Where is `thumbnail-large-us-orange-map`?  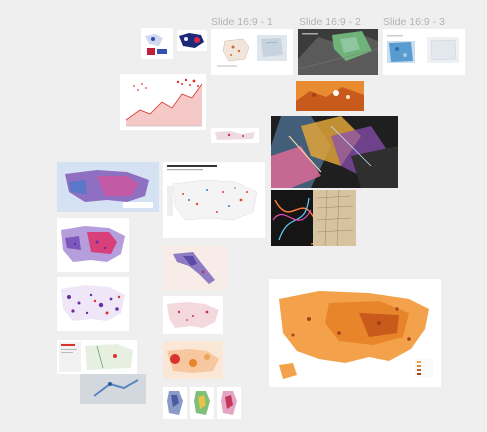 thumbnail-large-us-orange-map is located at coordinates (355, 333).